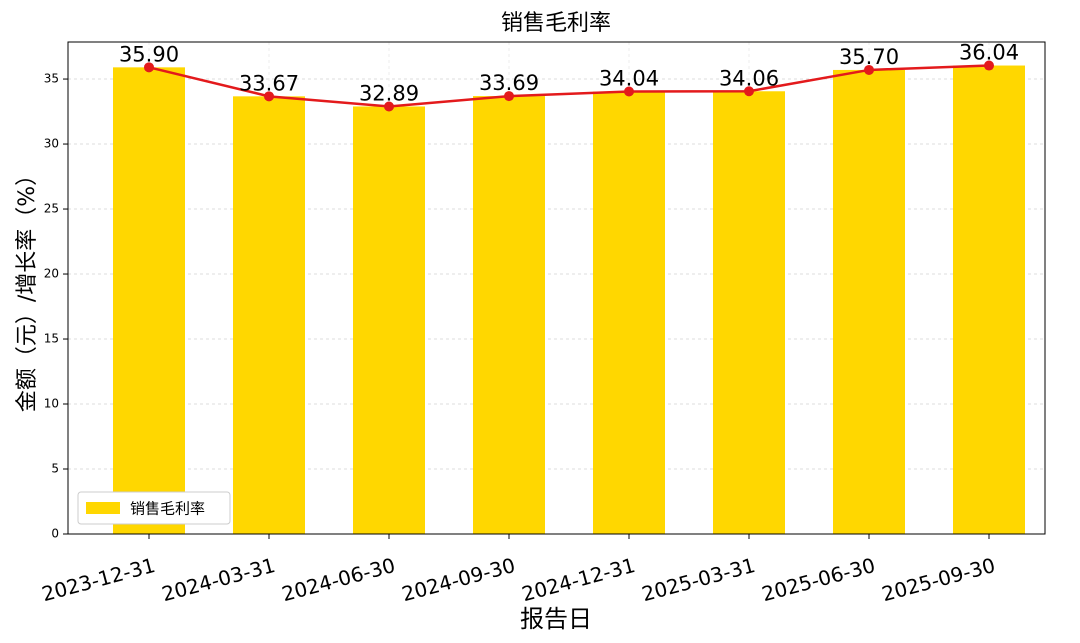 The image size is (1080, 643). Describe the element at coordinates (269, 83) in the screenshot. I see `data-label: 33.67` at that location.